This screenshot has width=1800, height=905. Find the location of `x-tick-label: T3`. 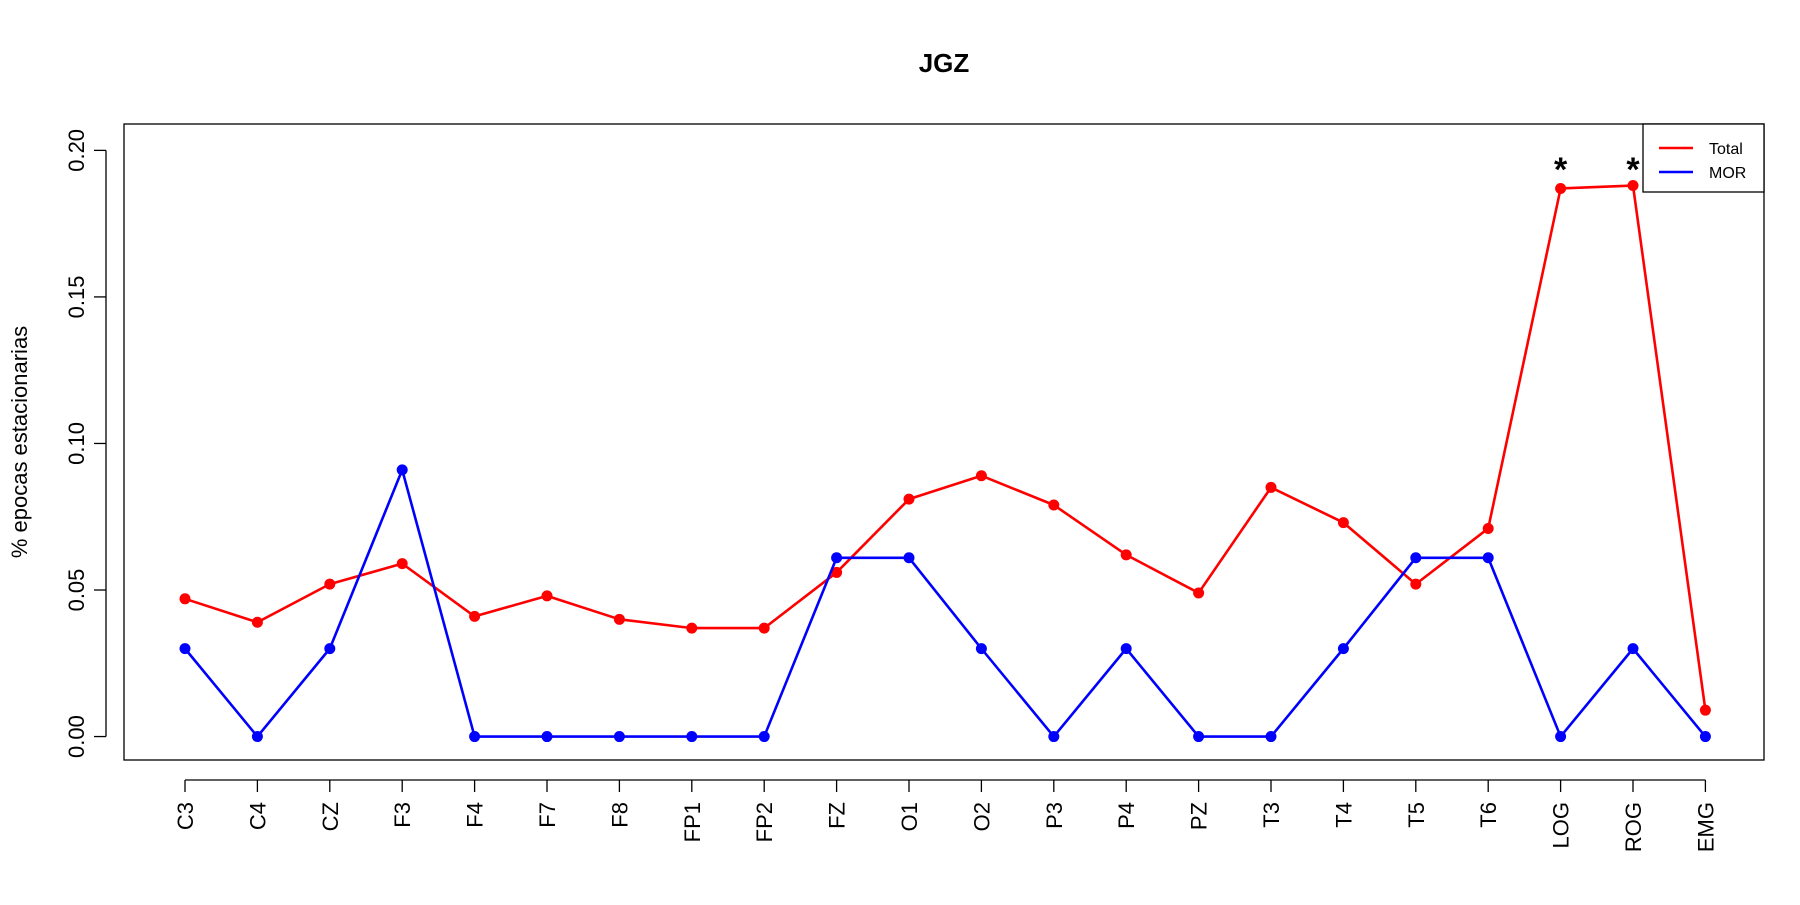

x-tick-label: T3 is located at coordinates (1271, 815).